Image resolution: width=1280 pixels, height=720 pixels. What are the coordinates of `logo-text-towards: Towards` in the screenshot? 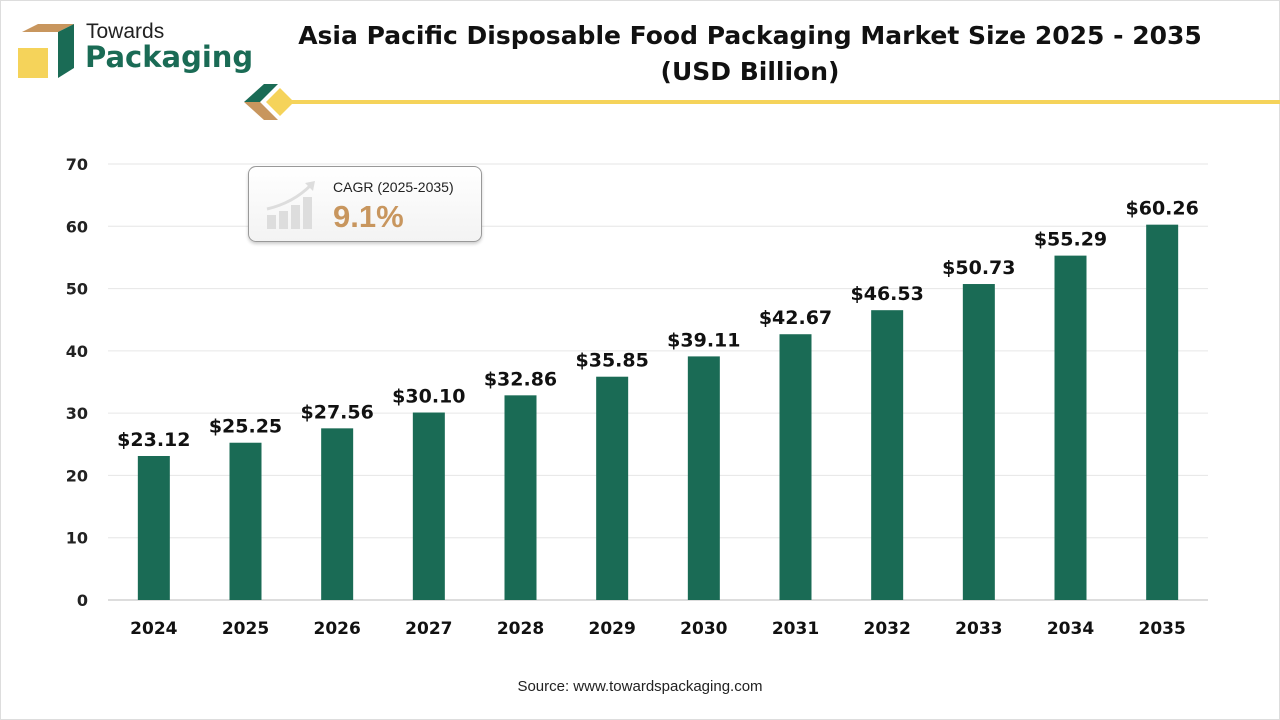 It's located at (125, 31).